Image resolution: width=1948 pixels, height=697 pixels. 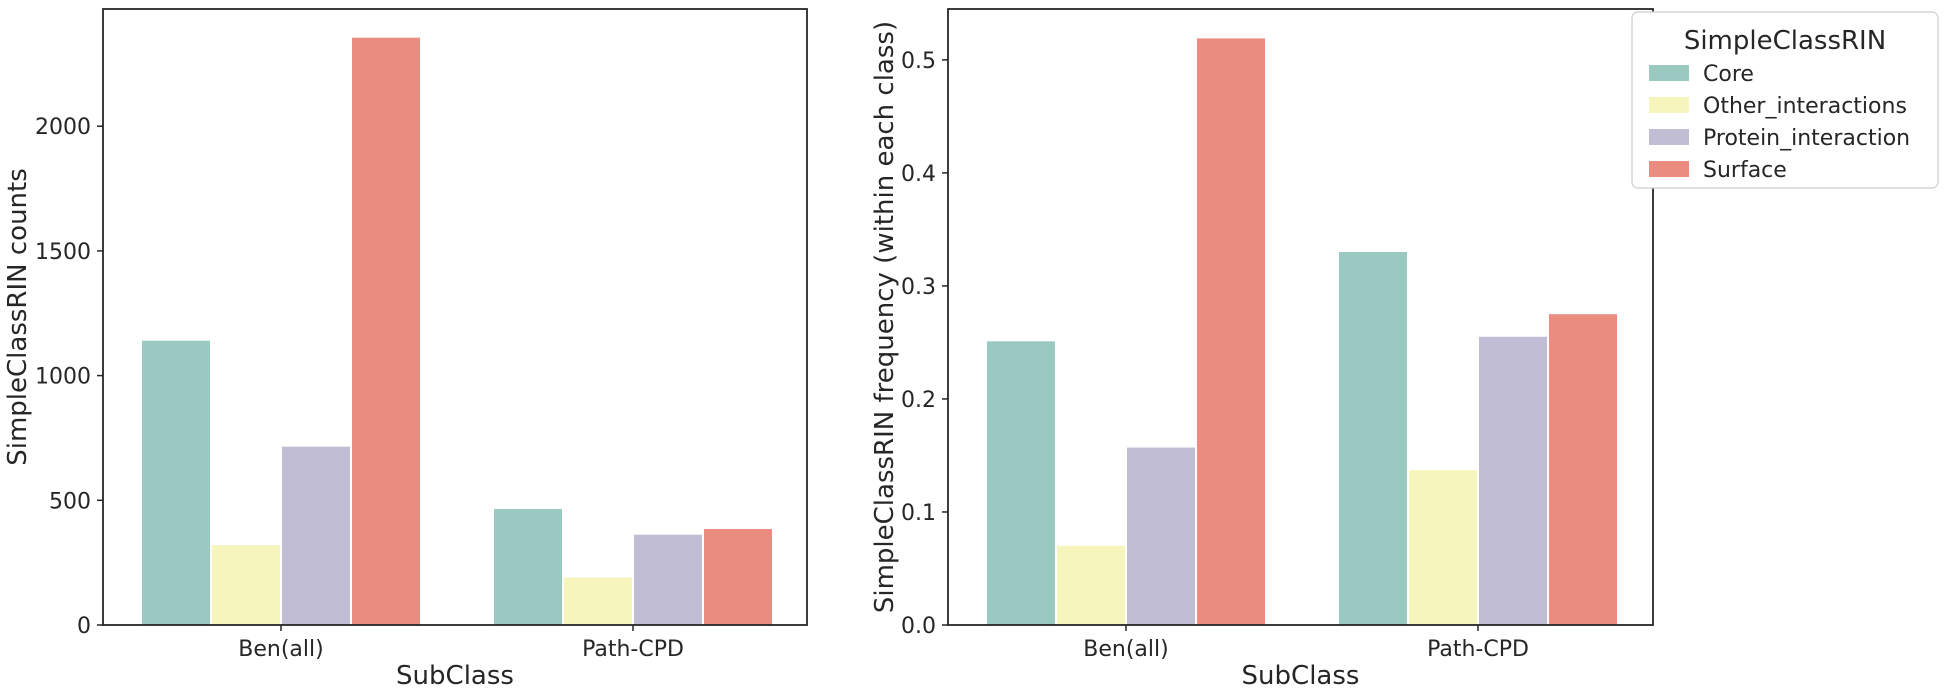 I want to click on y-tick-label: 2000, so click(x=63, y=127).